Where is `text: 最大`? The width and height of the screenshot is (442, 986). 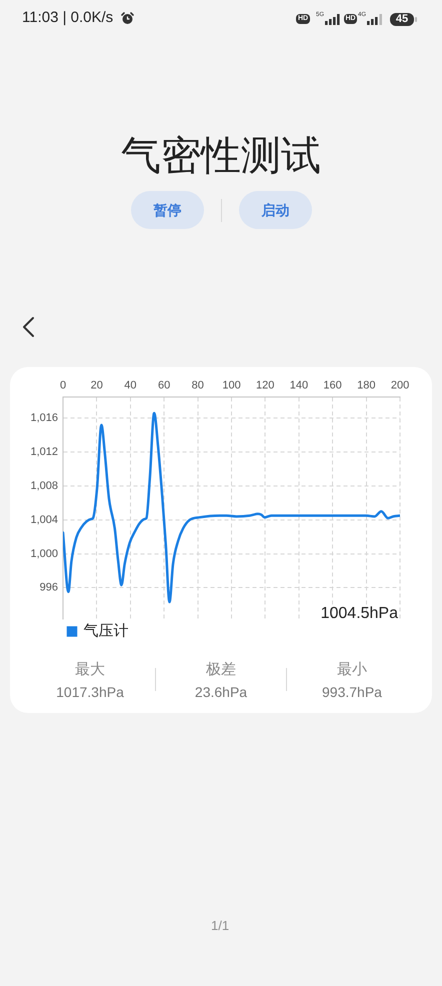
text: 最大 is located at coordinates (90, 670).